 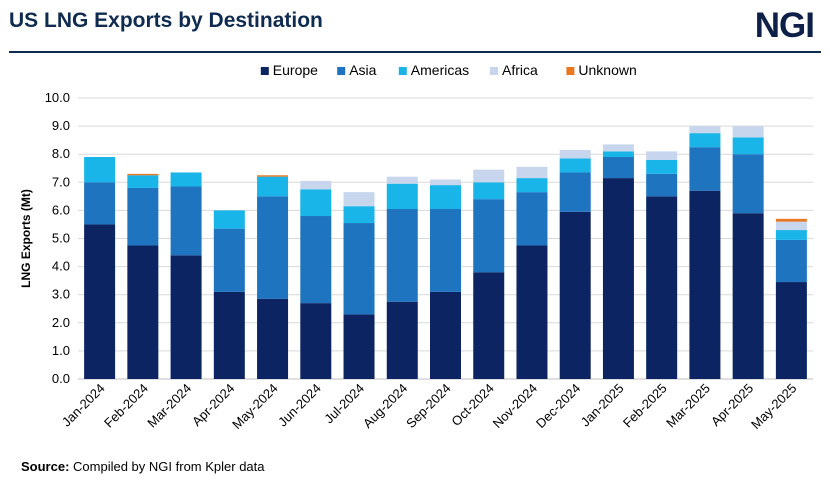 I want to click on bar-africa-feb-2025, so click(x=662, y=155).